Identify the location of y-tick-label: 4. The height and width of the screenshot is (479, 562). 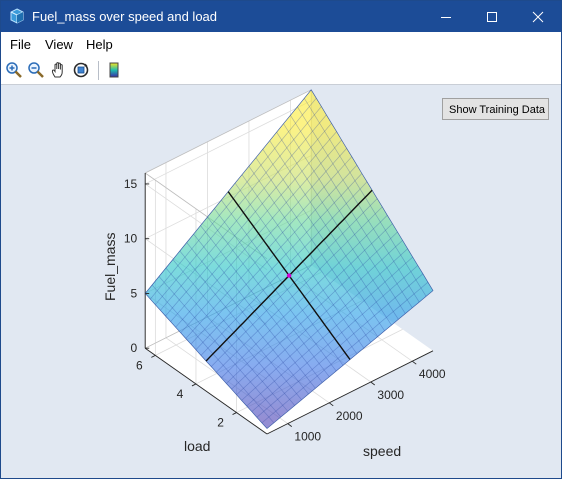
(180, 394).